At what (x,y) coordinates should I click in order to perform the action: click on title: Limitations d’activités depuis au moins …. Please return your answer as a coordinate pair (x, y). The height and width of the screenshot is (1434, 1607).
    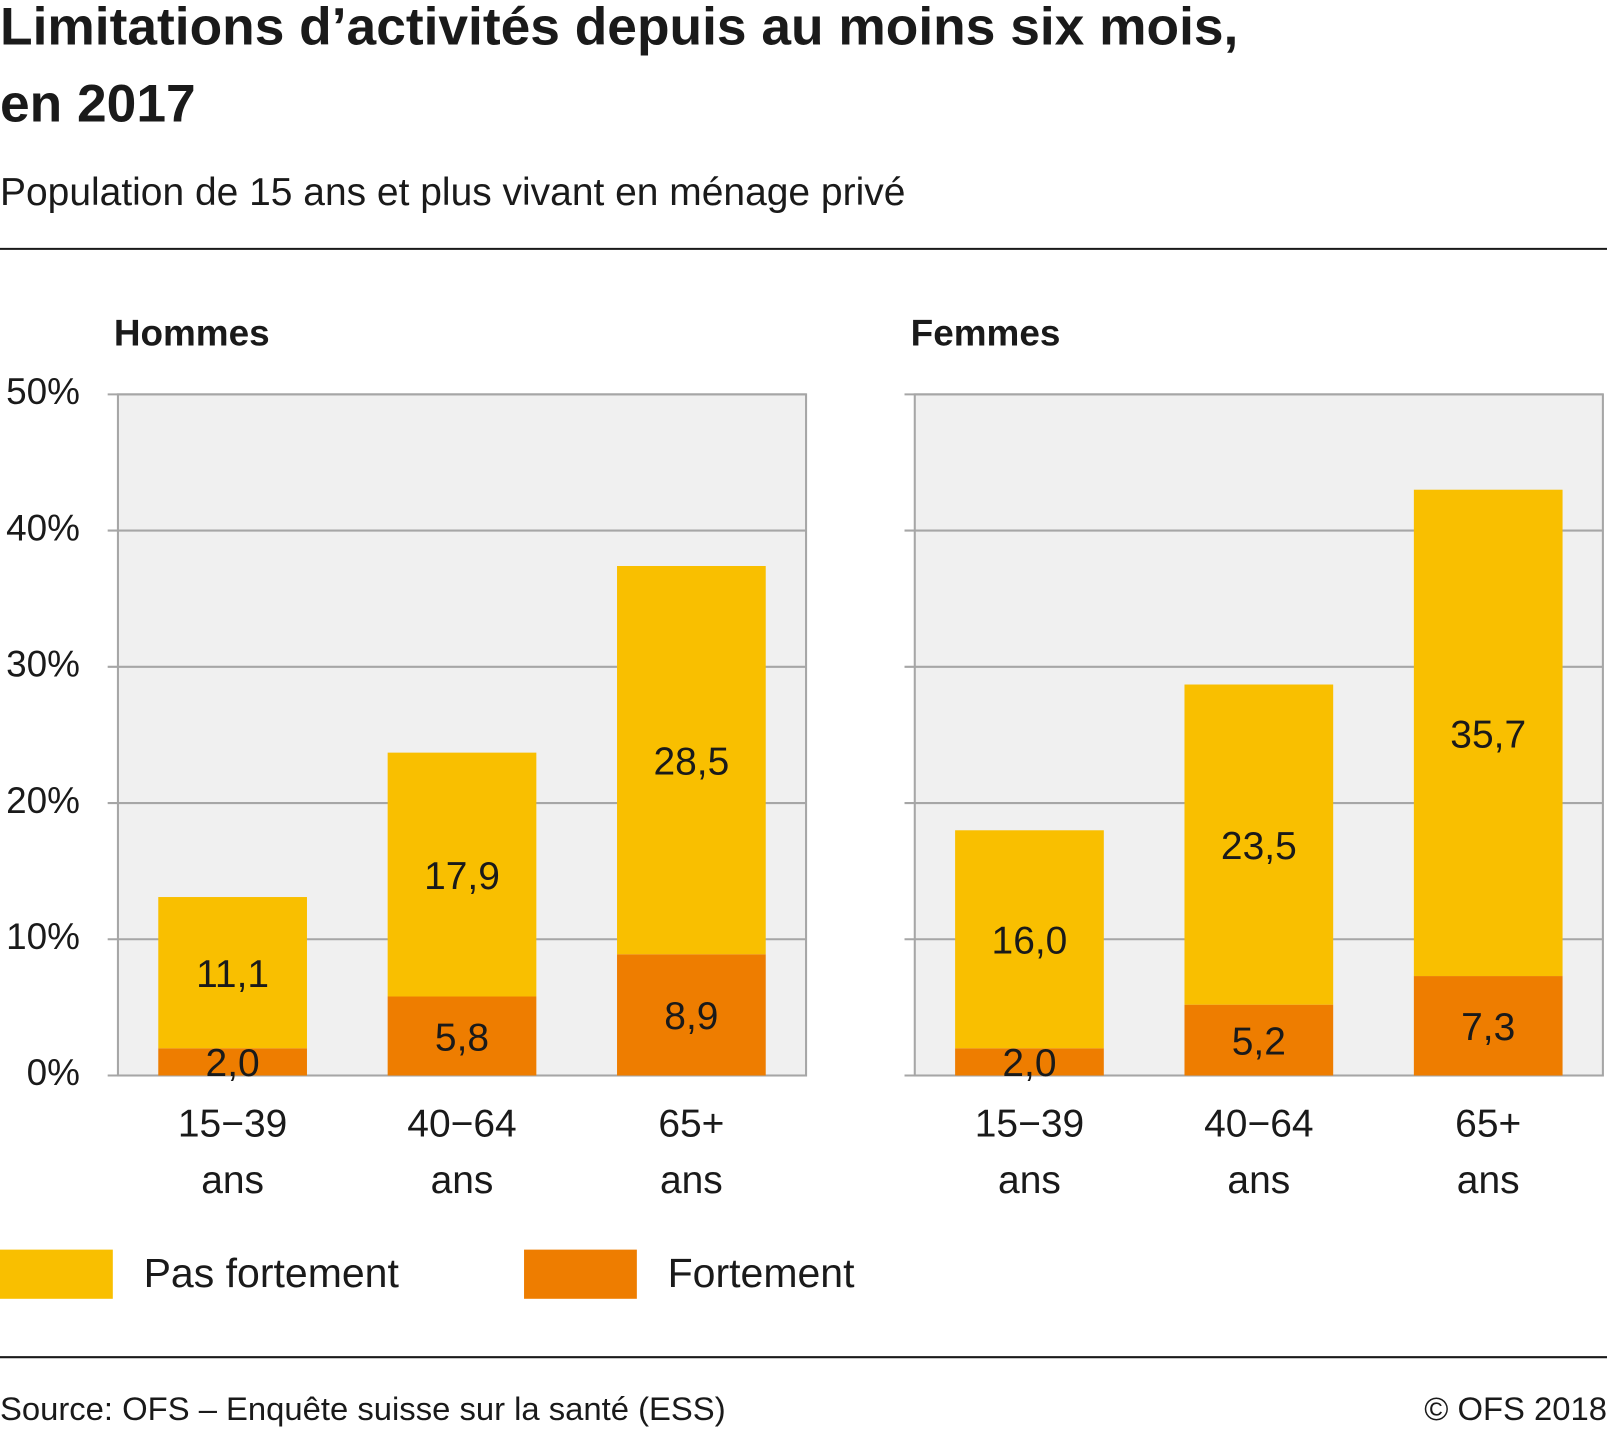
    Looking at the image, I should click on (619, 67).